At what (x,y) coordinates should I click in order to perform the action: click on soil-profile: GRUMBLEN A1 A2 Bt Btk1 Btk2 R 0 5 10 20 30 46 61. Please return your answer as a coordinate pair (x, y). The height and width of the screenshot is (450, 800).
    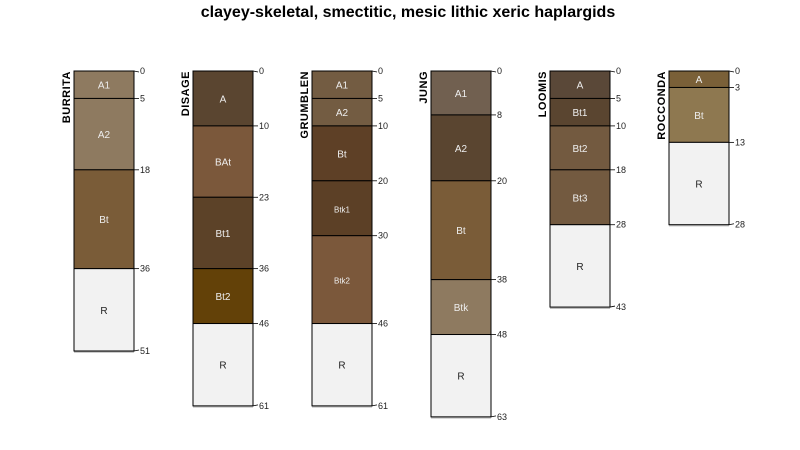
    Looking at the image, I should click on (343, 238).